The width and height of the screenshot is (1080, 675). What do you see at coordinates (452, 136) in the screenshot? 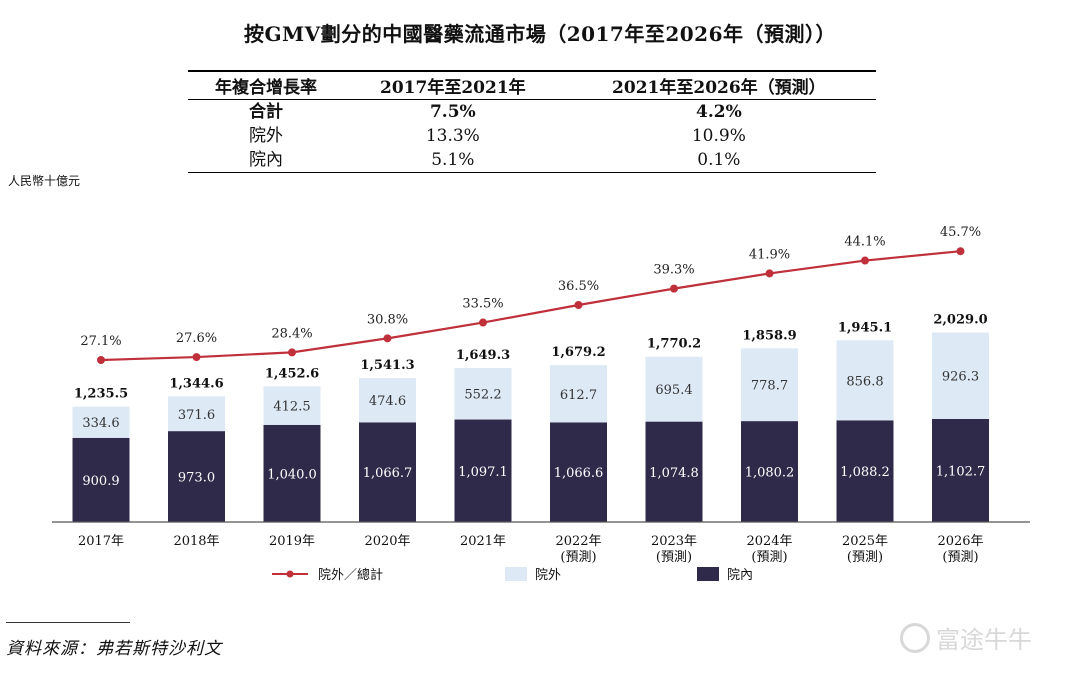
I see `row-value: 13.3%` at bounding box center [452, 136].